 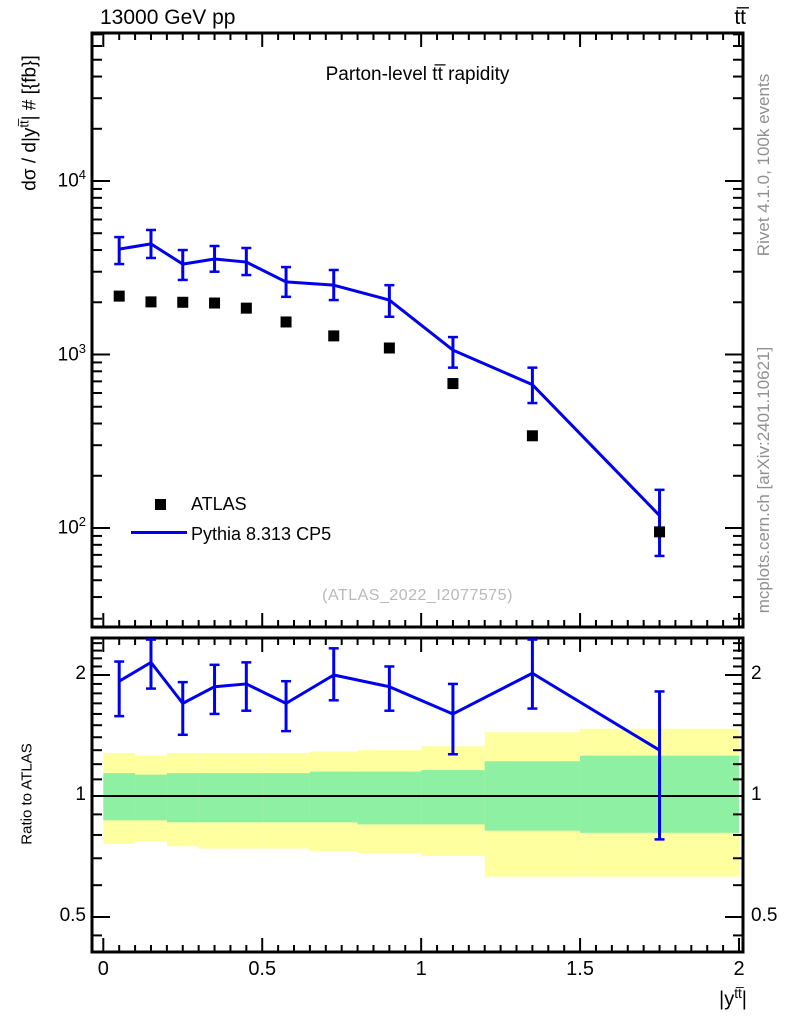 I want to click on rivet-version-label: Rivet 4.1.0, 100k events, so click(x=763, y=165).